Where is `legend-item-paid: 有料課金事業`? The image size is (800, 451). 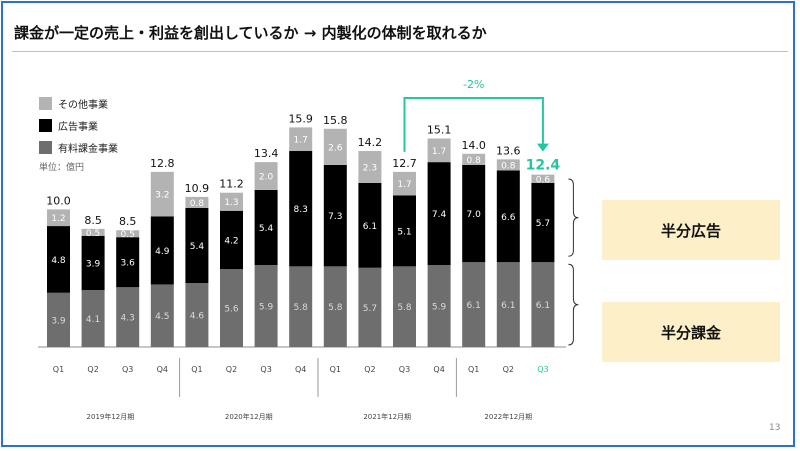 legend-item-paid: 有料課金事業 is located at coordinates (78, 147).